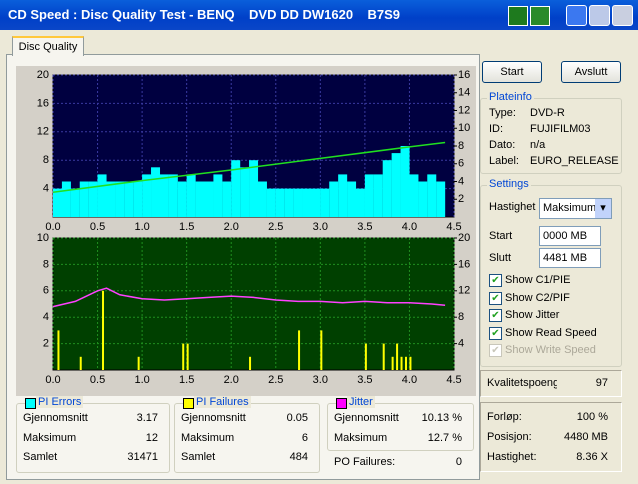 The height and width of the screenshot is (484, 638). I want to click on stat-value: 0.05, so click(297, 418).